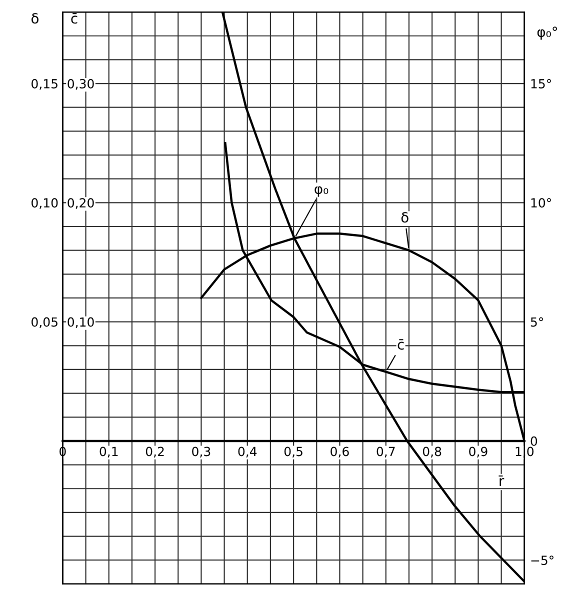 This screenshot has width=570, height=602. What do you see at coordinates (81, 203) in the screenshot?
I see `y2-tick-label: 0,20` at bounding box center [81, 203].